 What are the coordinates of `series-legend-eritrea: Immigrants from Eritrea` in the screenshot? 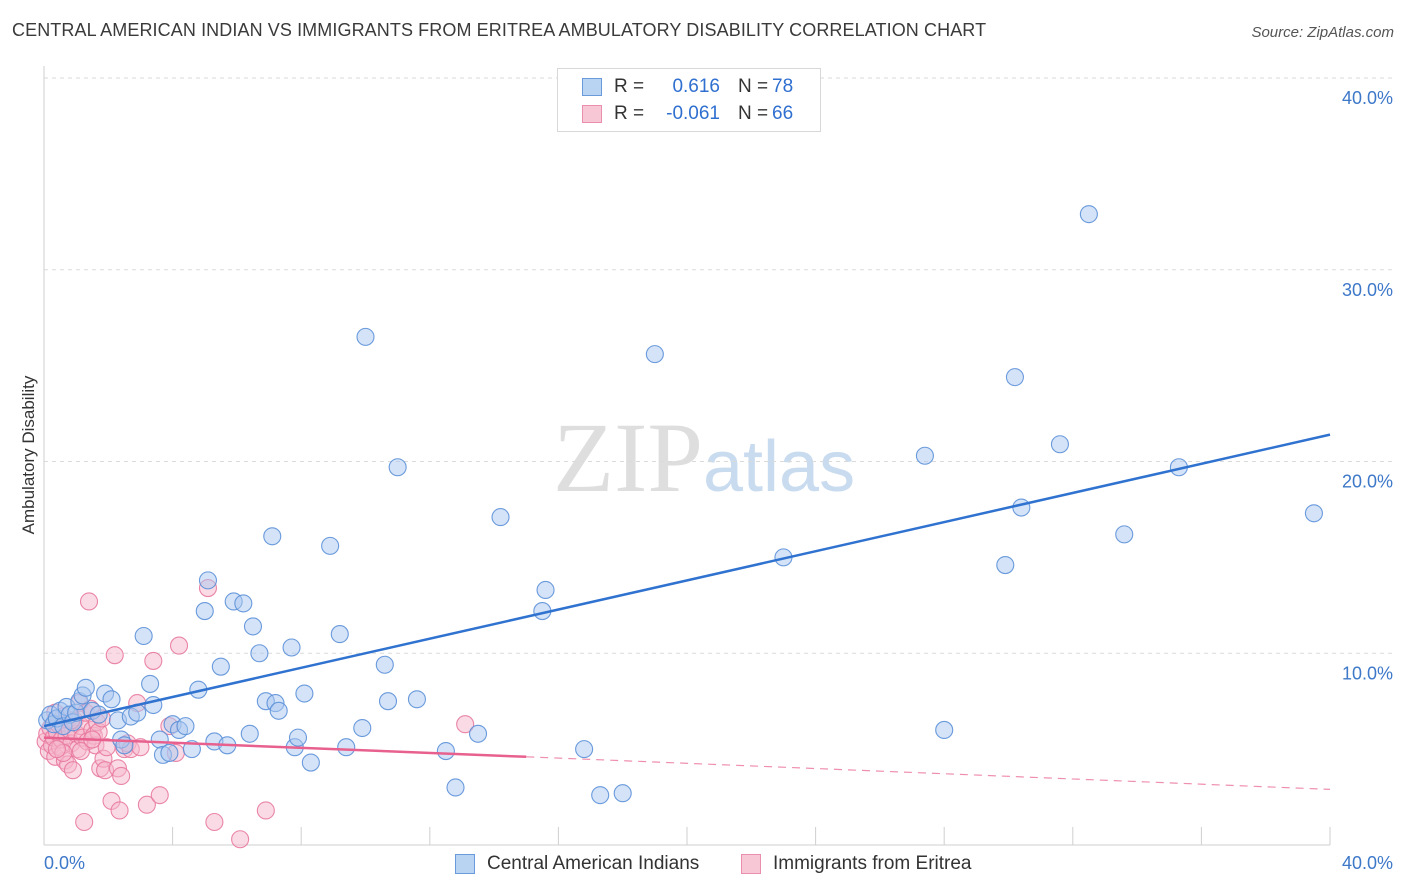 It's located at (856, 864).